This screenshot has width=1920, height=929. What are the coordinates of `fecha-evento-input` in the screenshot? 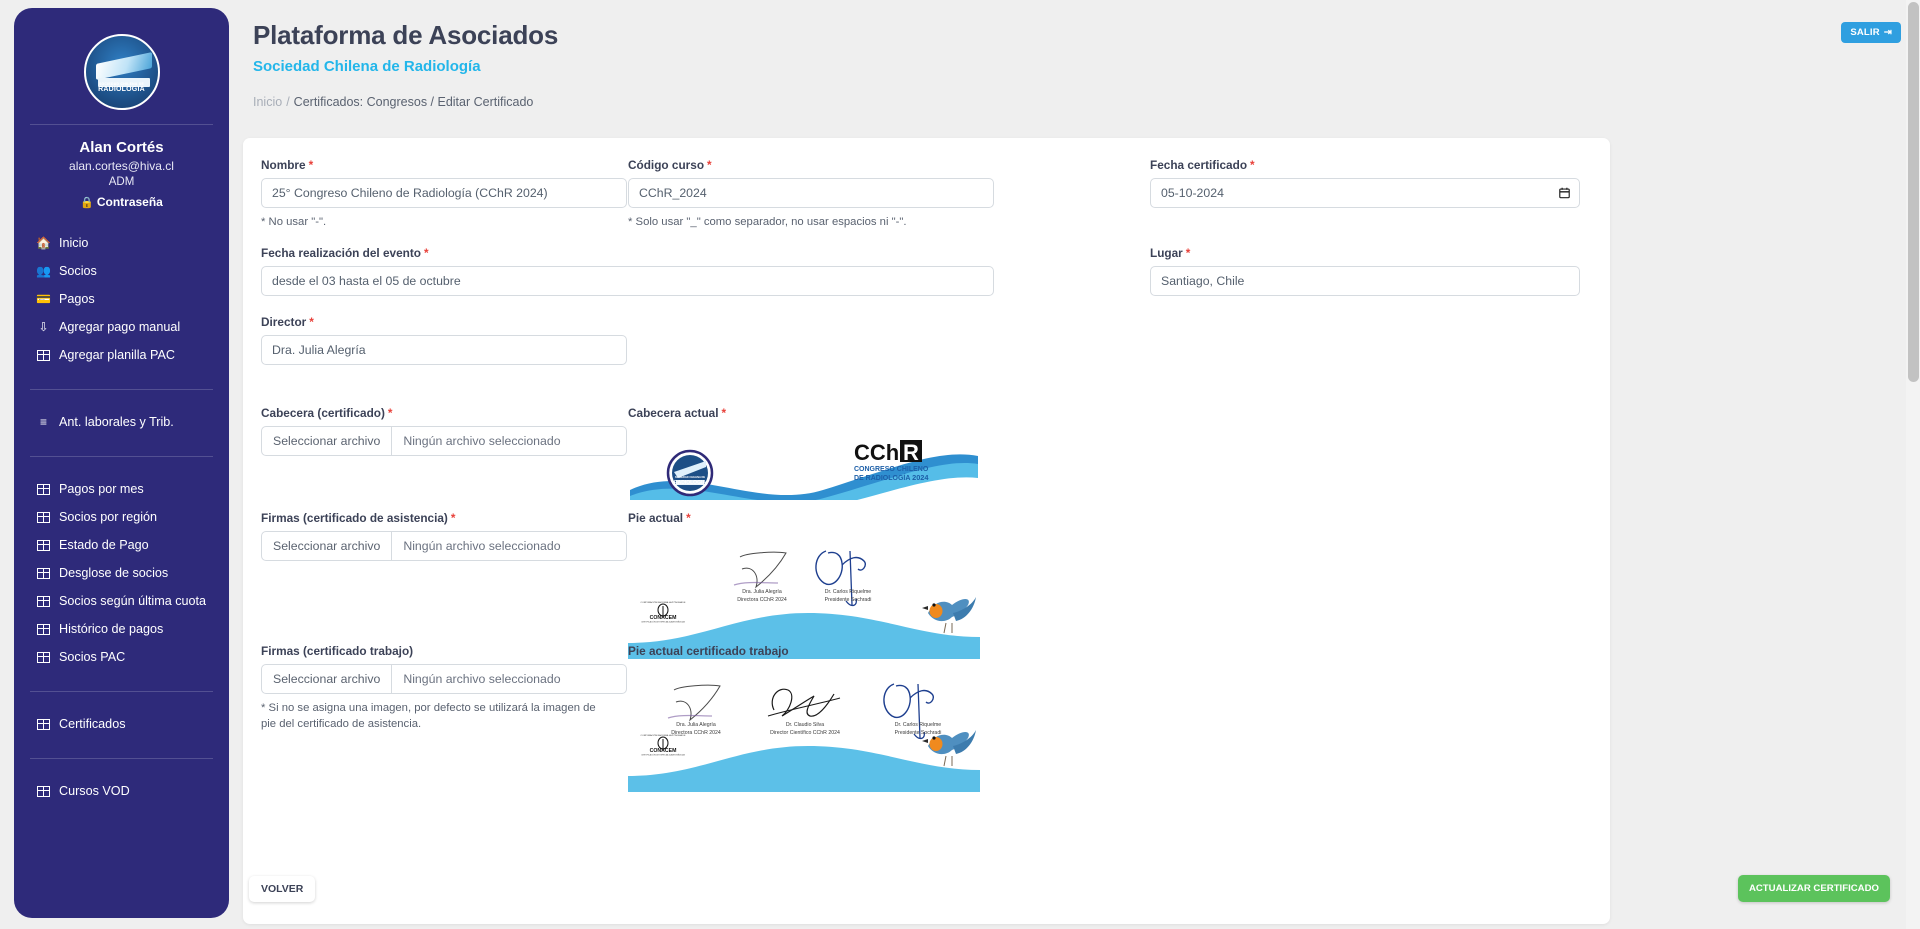 It's located at (627, 281).